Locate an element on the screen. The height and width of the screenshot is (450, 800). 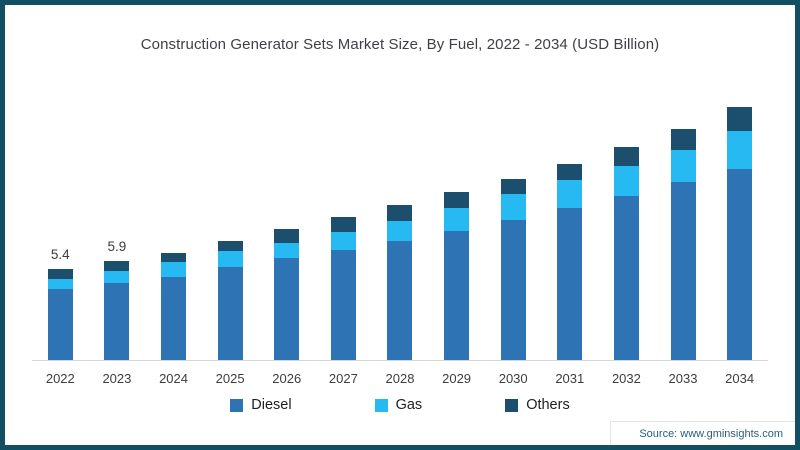
bar-segment-gas-2028 is located at coordinates (400, 230).